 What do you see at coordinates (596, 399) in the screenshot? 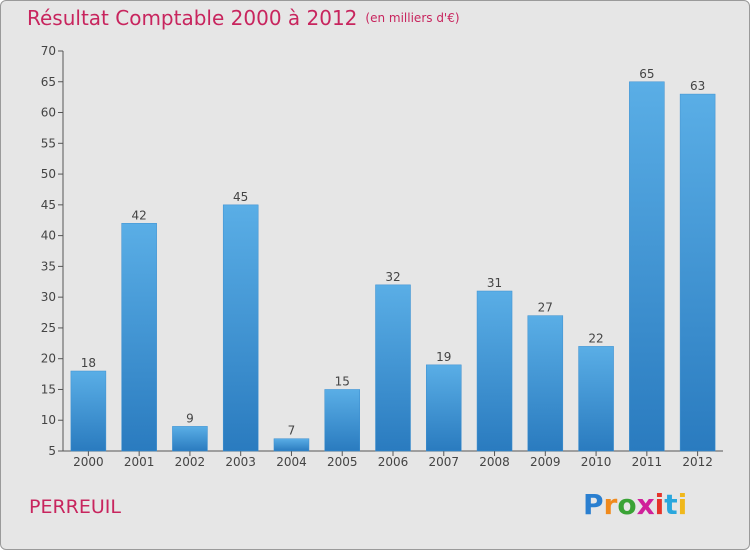
I see `bar-2010` at bounding box center [596, 399].